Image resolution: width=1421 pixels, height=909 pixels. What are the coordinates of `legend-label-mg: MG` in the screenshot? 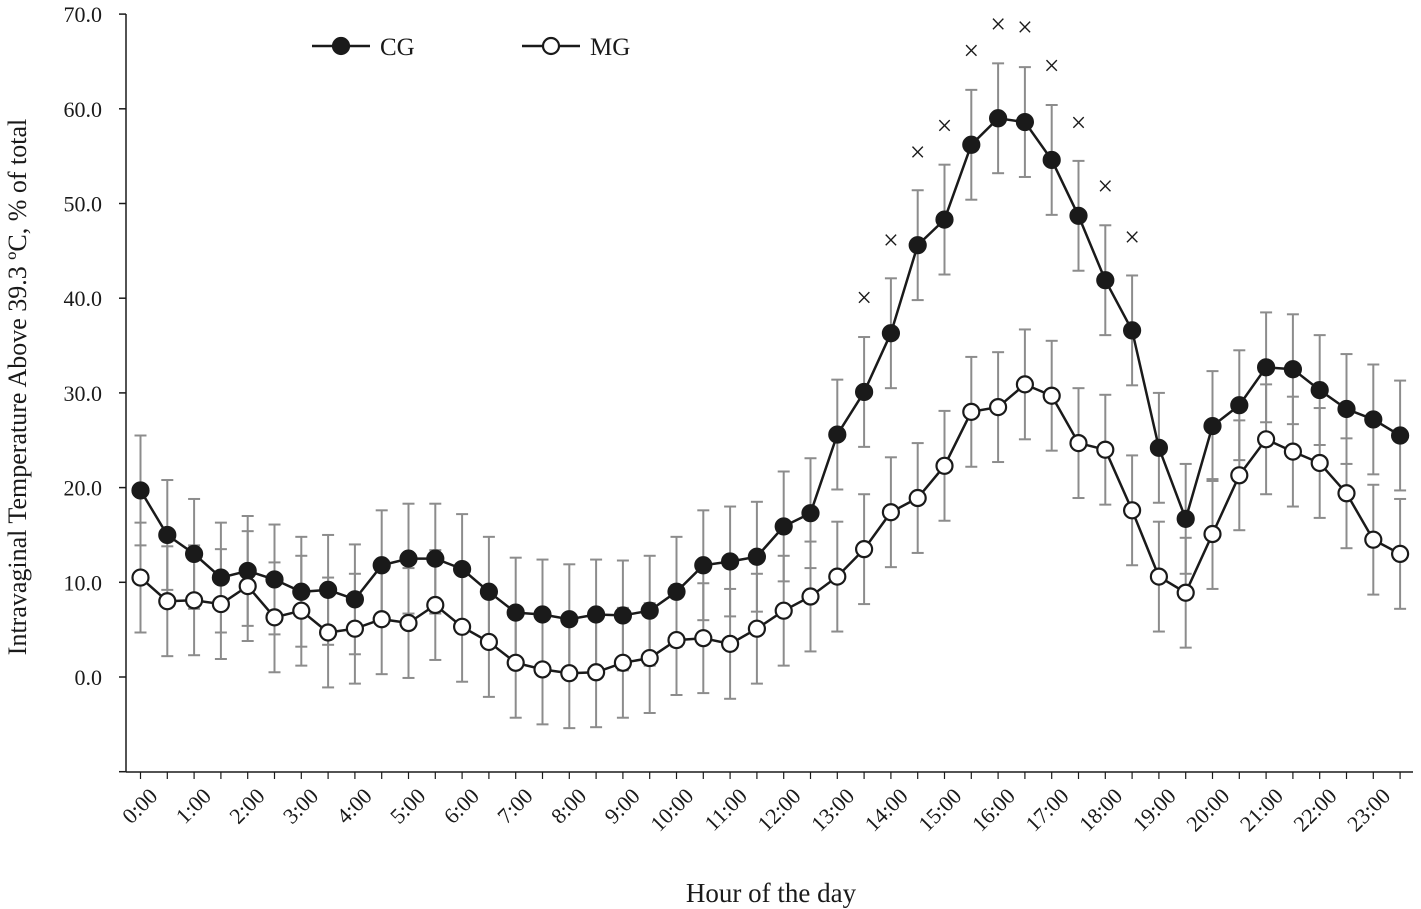 It's located at (610, 47).